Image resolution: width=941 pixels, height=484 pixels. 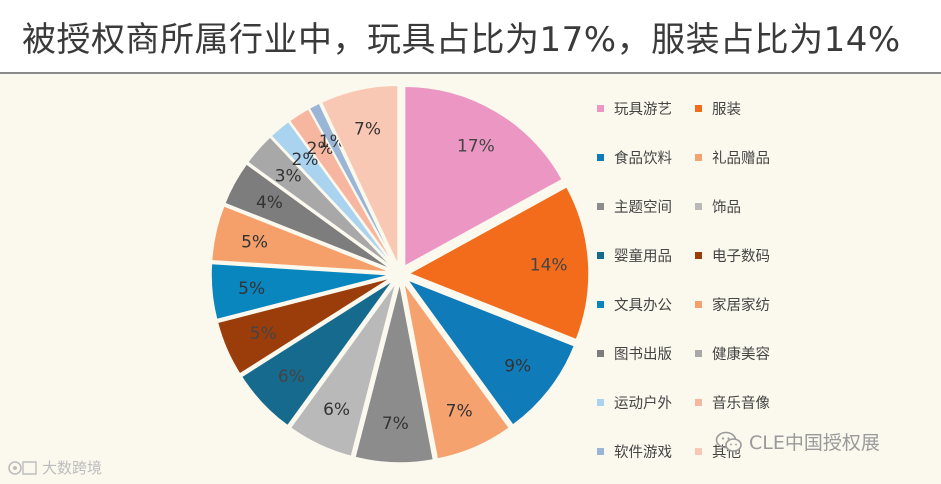 I want to click on legend-label-12: 运动户外, so click(x=643, y=404).